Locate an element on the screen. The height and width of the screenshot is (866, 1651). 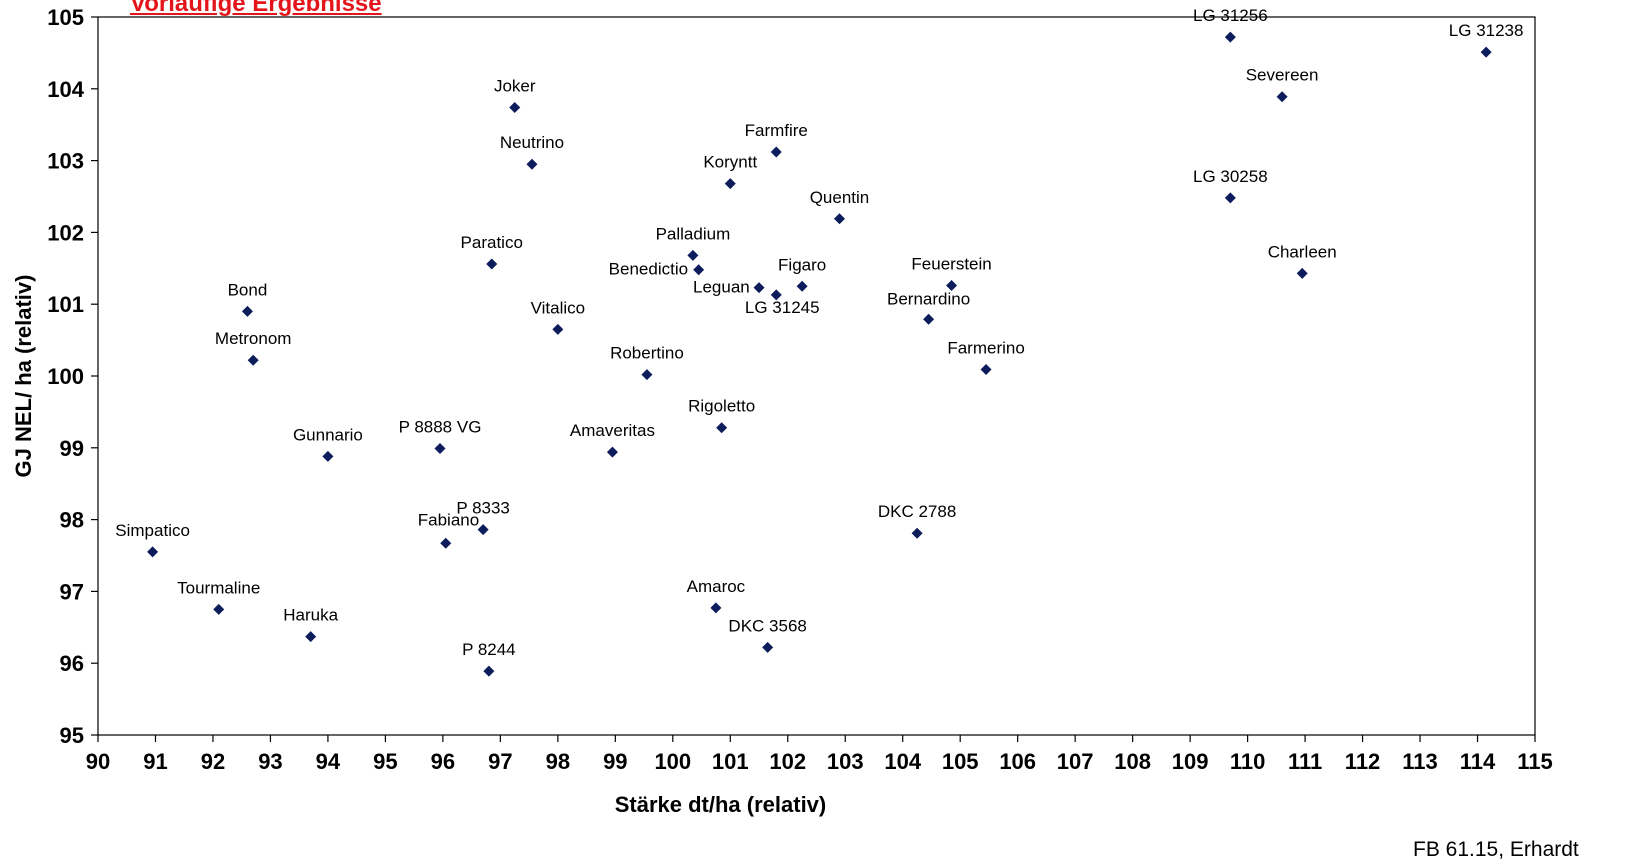
x-axis-title: Stärke dt/ha (relativ) is located at coordinates (721, 804).